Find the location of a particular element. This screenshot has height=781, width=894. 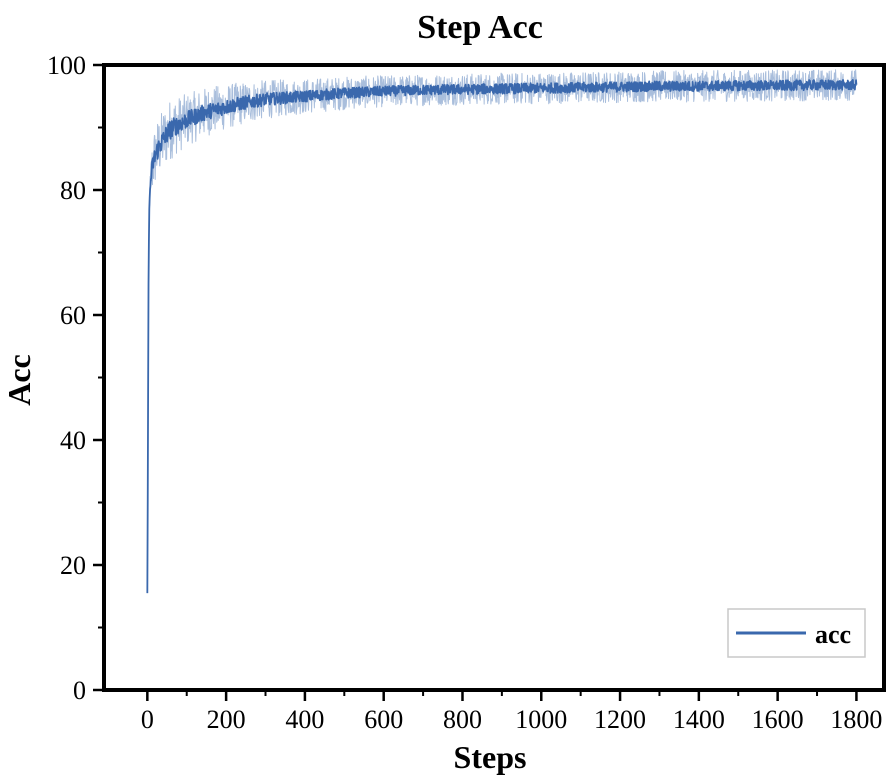

x-tick-label: 1800 is located at coordinates (856, 719).